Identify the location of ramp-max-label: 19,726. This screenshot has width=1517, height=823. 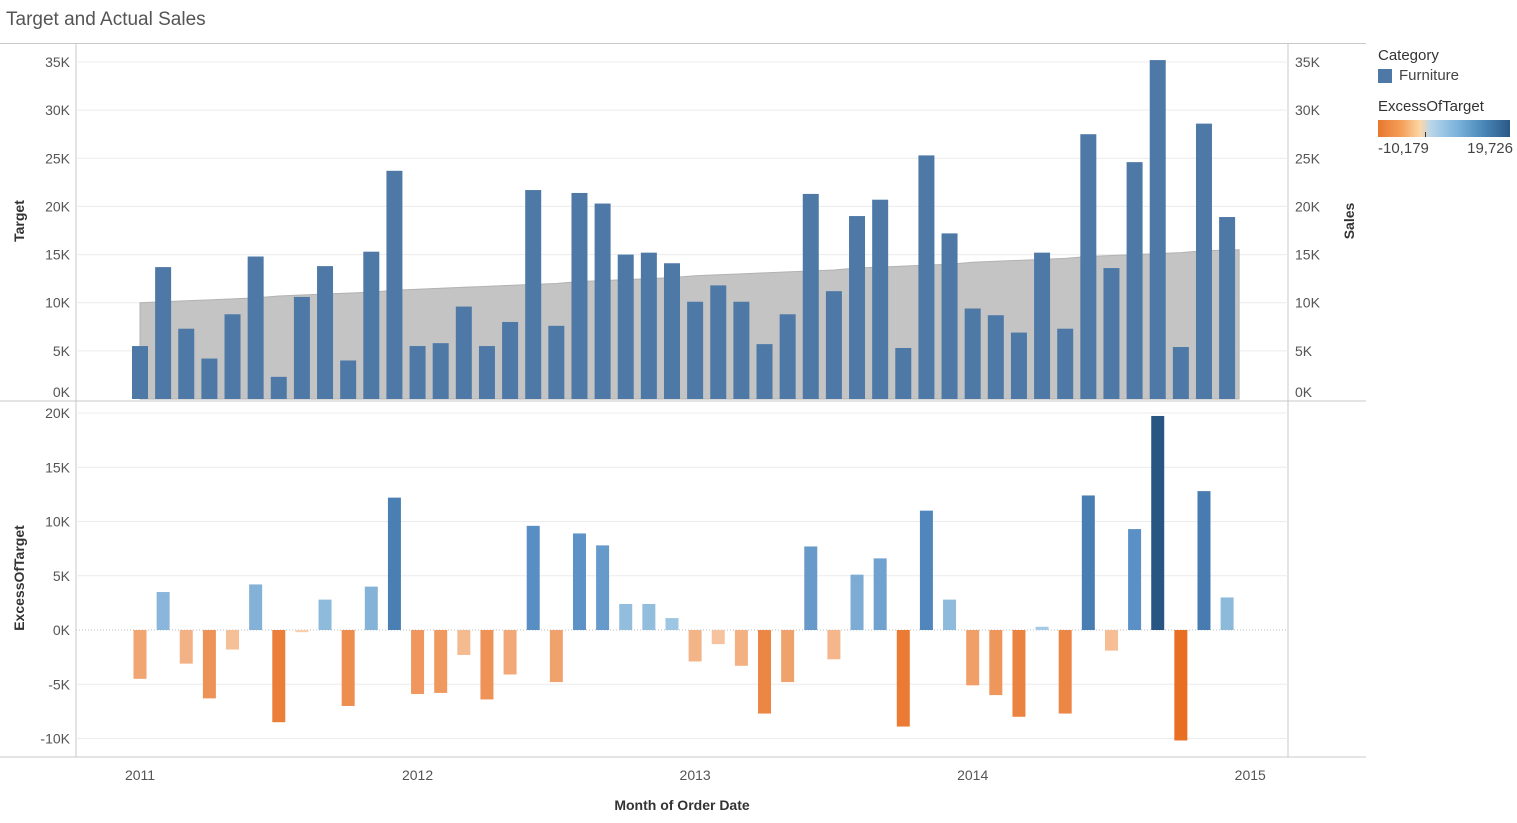
(1490, 148).